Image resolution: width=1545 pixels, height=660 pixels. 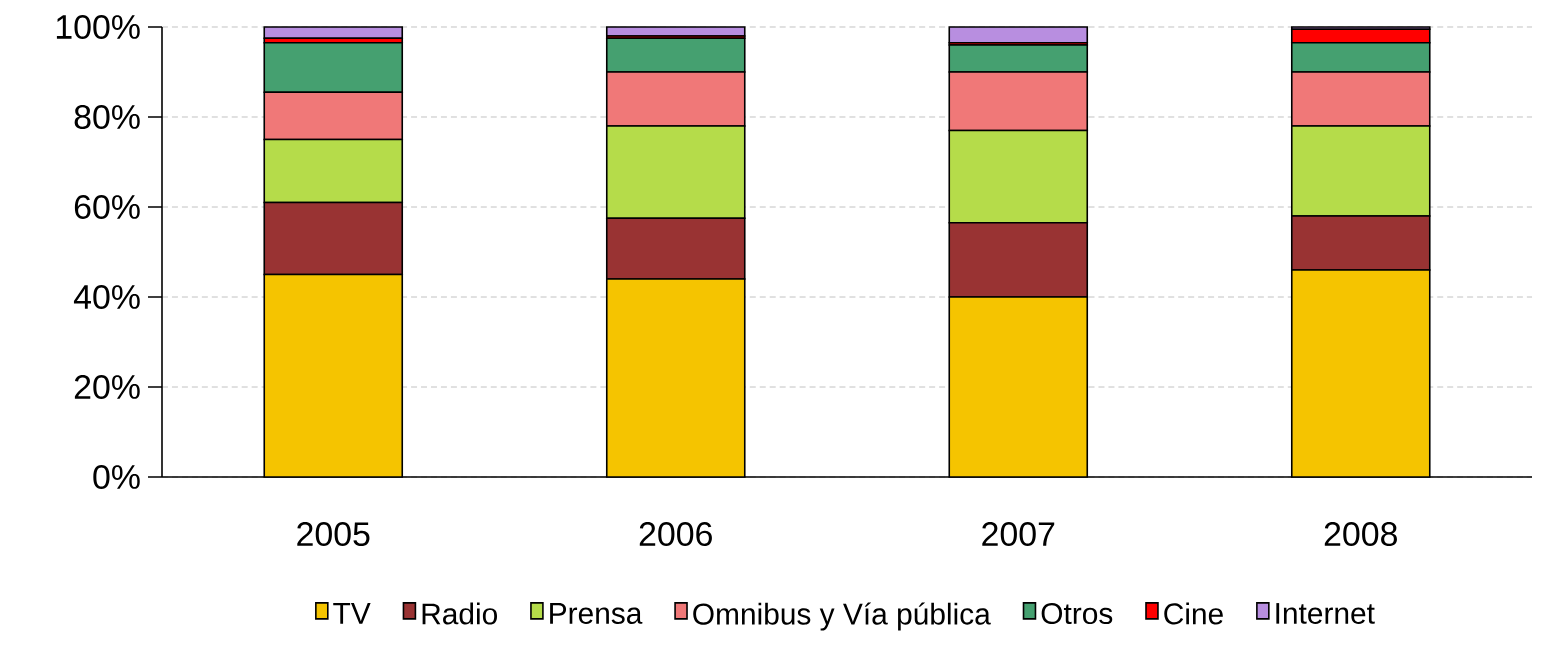 What do you see at coordinates (1077, 613) in the screenshot?
I see `legend-label: Otros` at bounding box center [1077, 613].